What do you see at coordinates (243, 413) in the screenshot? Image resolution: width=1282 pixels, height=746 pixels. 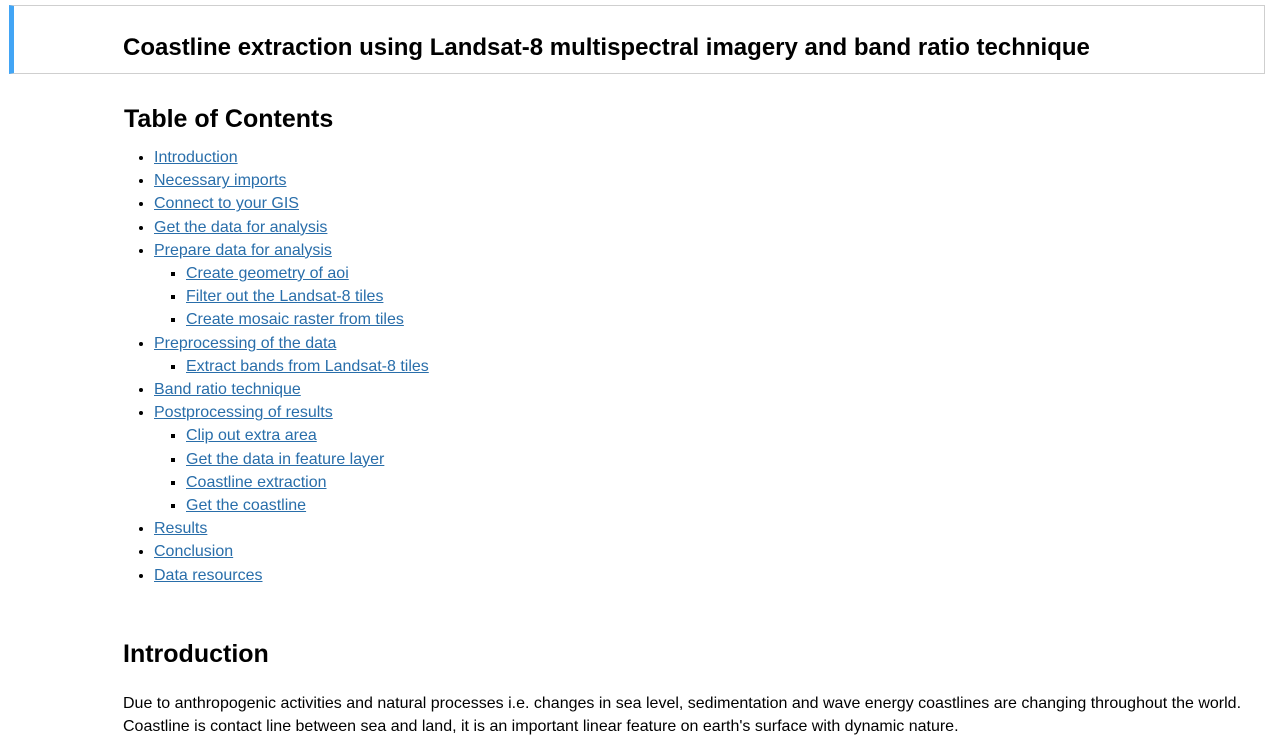 I see `toc-link-postprocessing: Postprocessing of results` at bounding box center [243, 413].